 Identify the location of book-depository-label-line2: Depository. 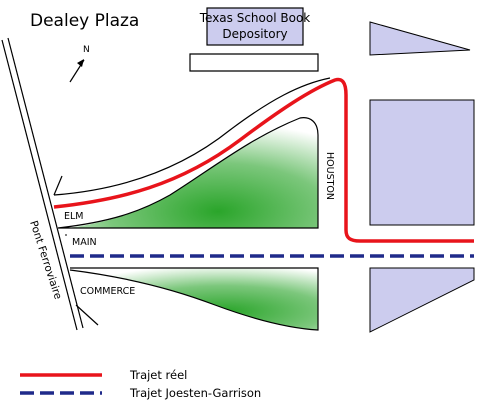
(254, 34).